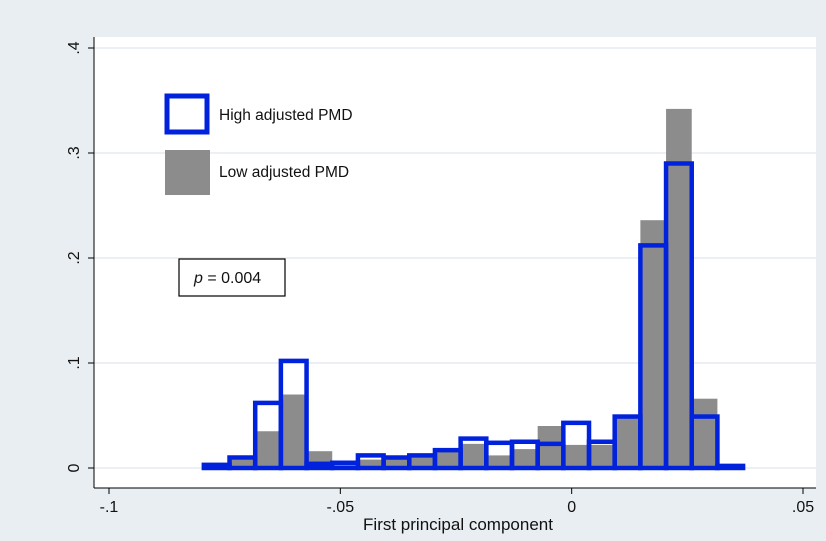 Image resolution: width=826 pixels, height=541 pixels. I want to click on legend-low-swatch, so click(187, 172).